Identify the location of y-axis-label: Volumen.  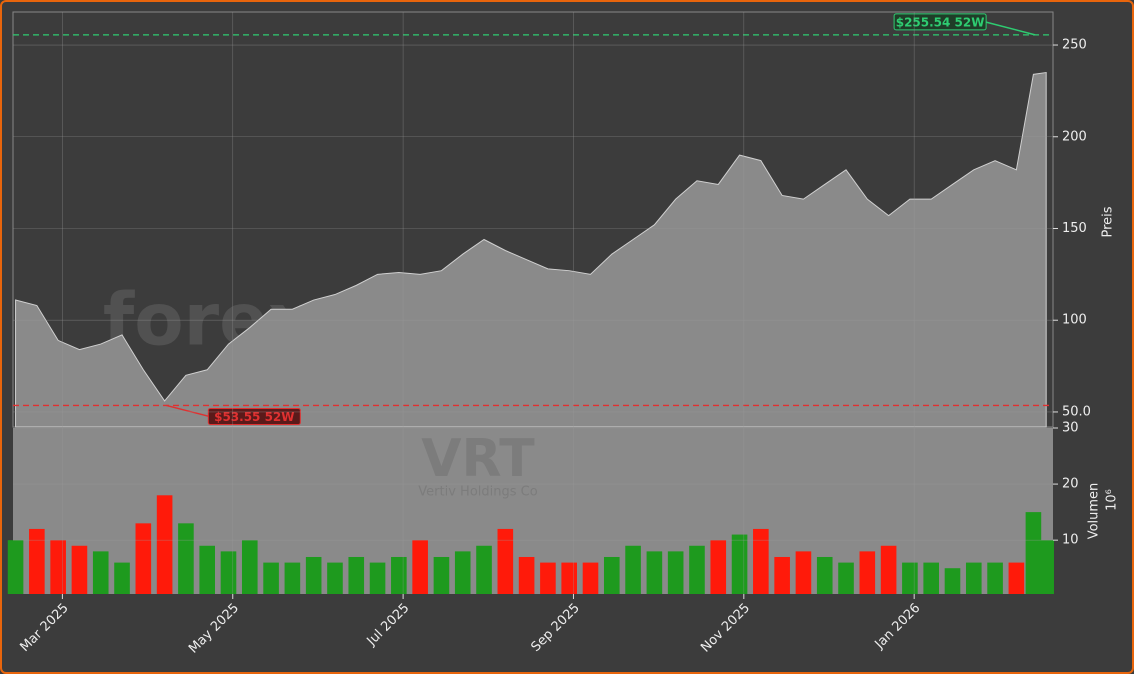
(1094, 511).